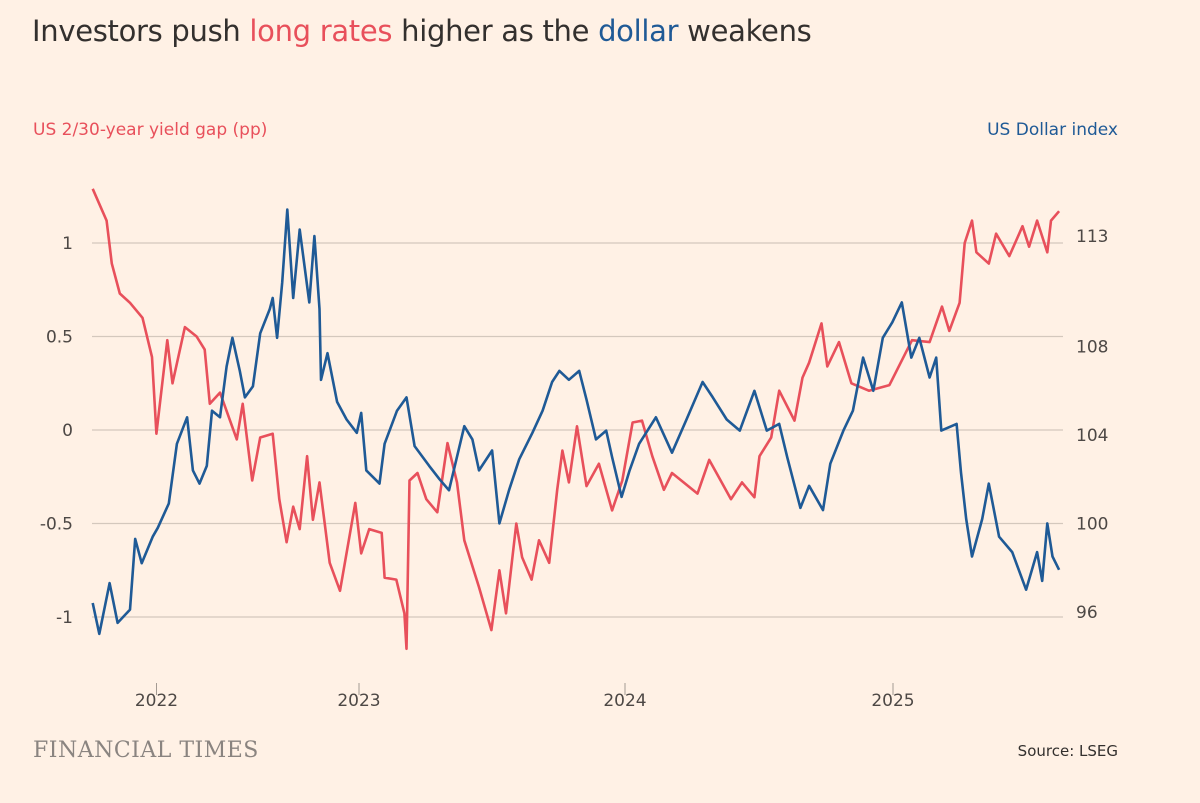 This screenshot has height=803, width=1200. I want to click on right-tick-label: 113, so click(1092, 237).